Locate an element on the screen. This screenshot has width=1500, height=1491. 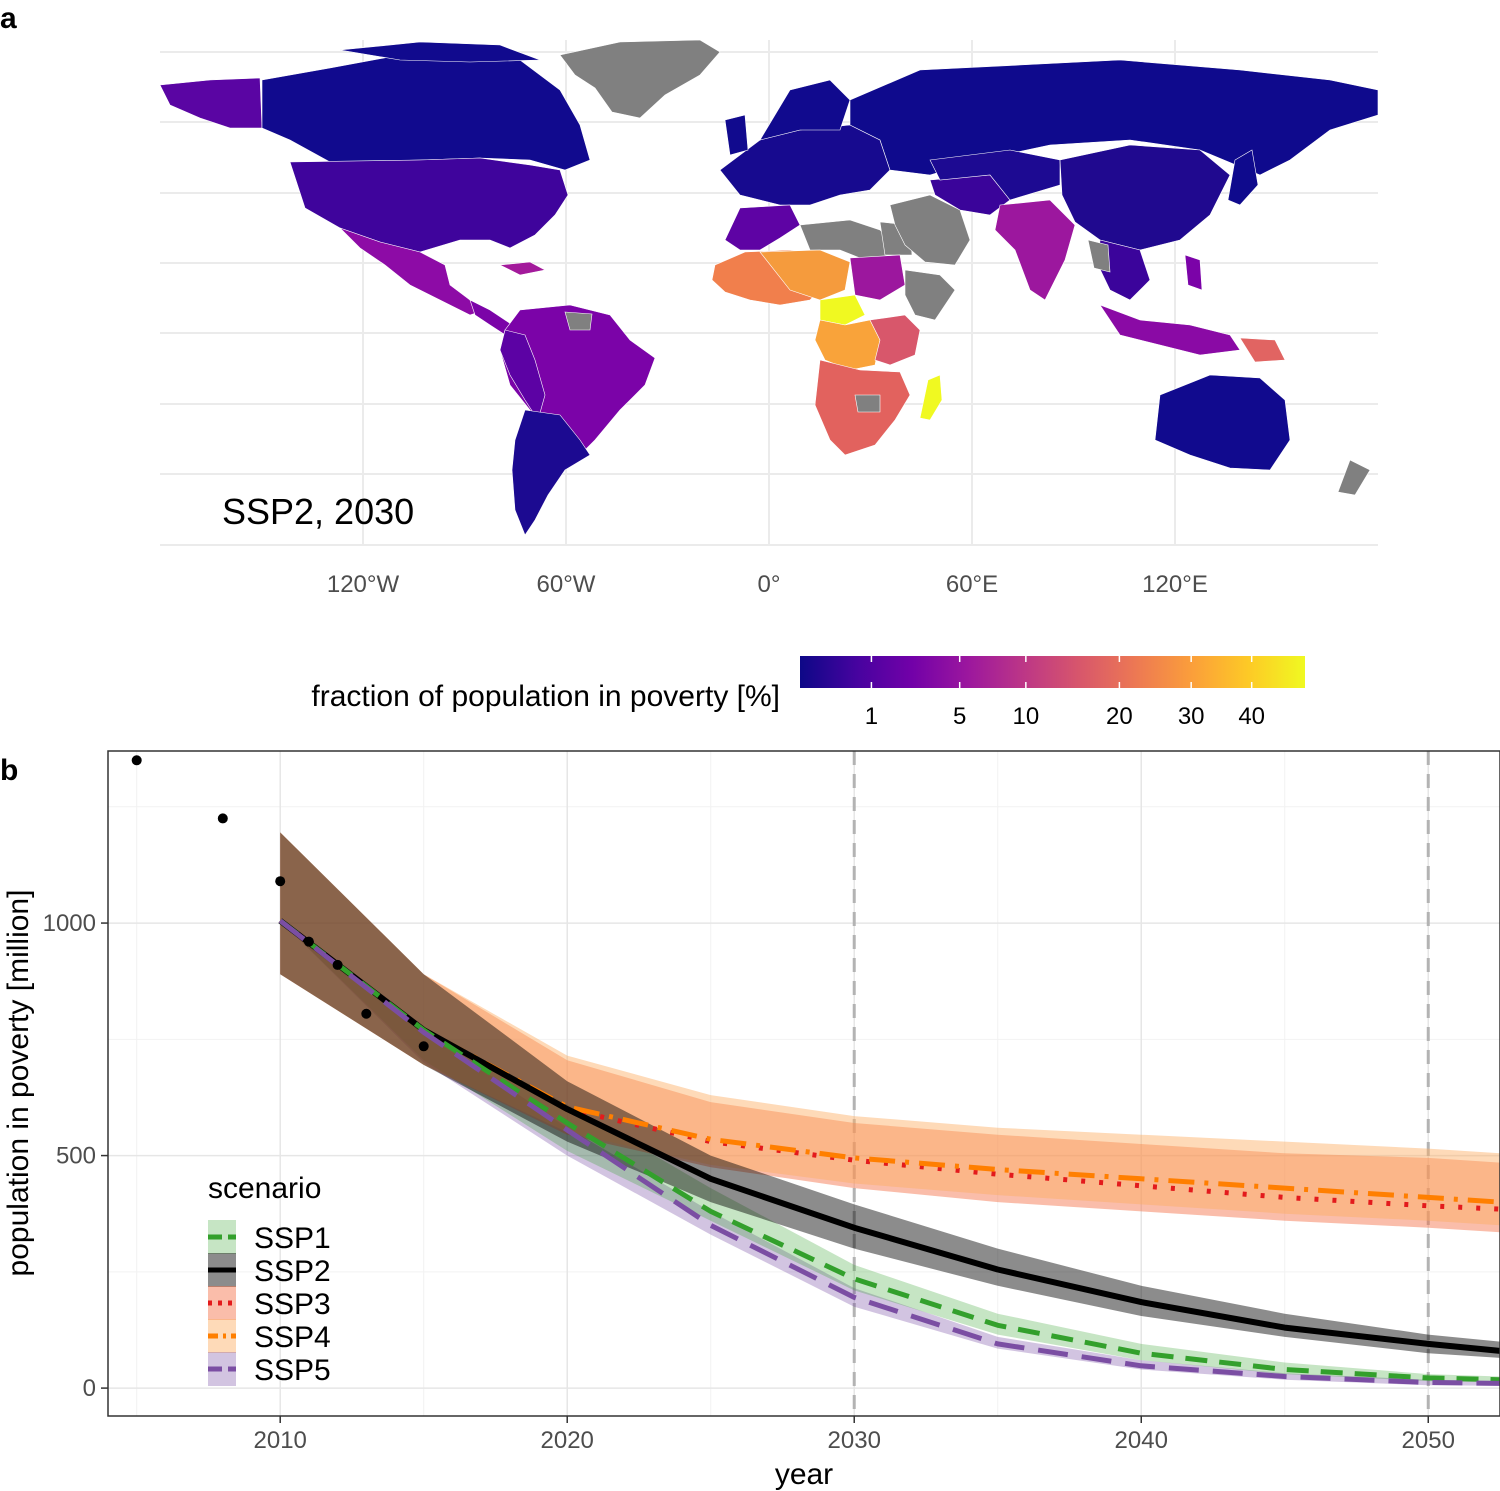
y-tick-label: 0 is located at coordinates (89, 1388).